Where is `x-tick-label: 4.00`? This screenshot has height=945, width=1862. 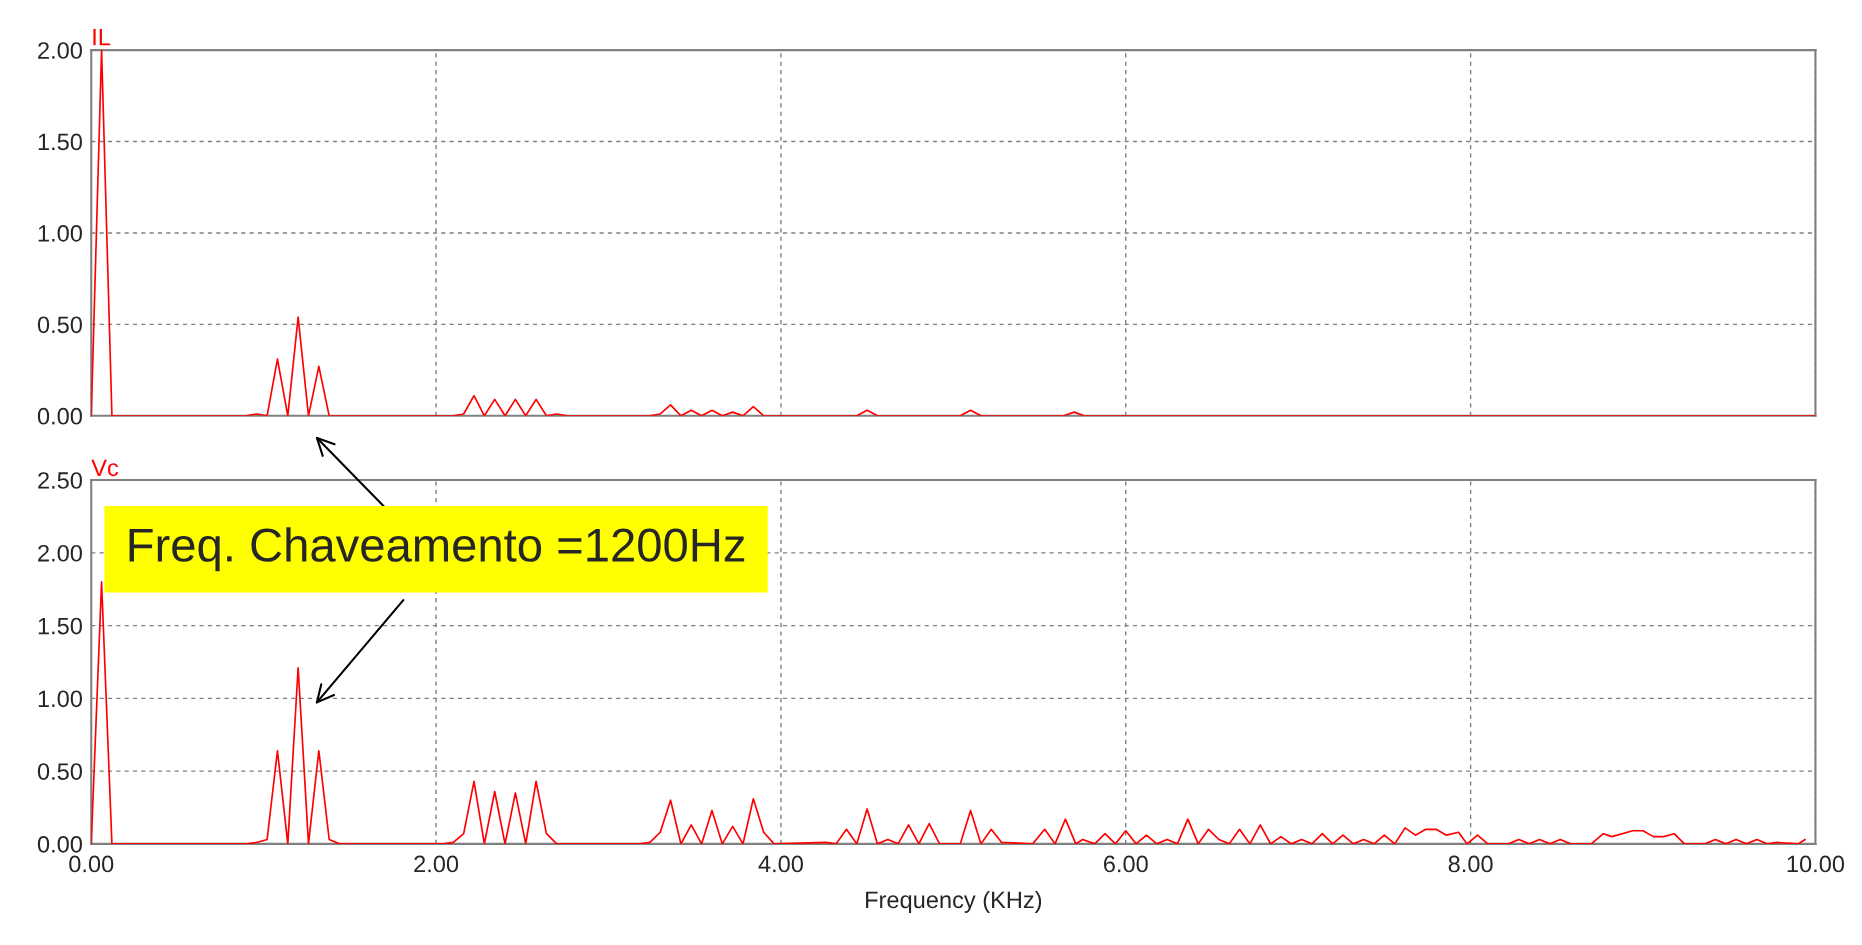 x-tick-label: 4.00 is located at coordinates (780, 864).